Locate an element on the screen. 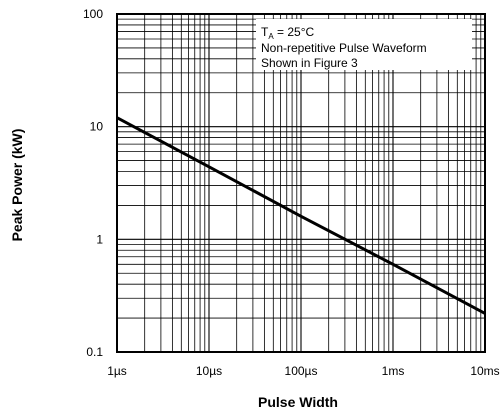 Image resolution: width=502 pixels, height=415 pixels. annotation-line-3: Shown in Figure 3 is located at coordinates (309, 63).